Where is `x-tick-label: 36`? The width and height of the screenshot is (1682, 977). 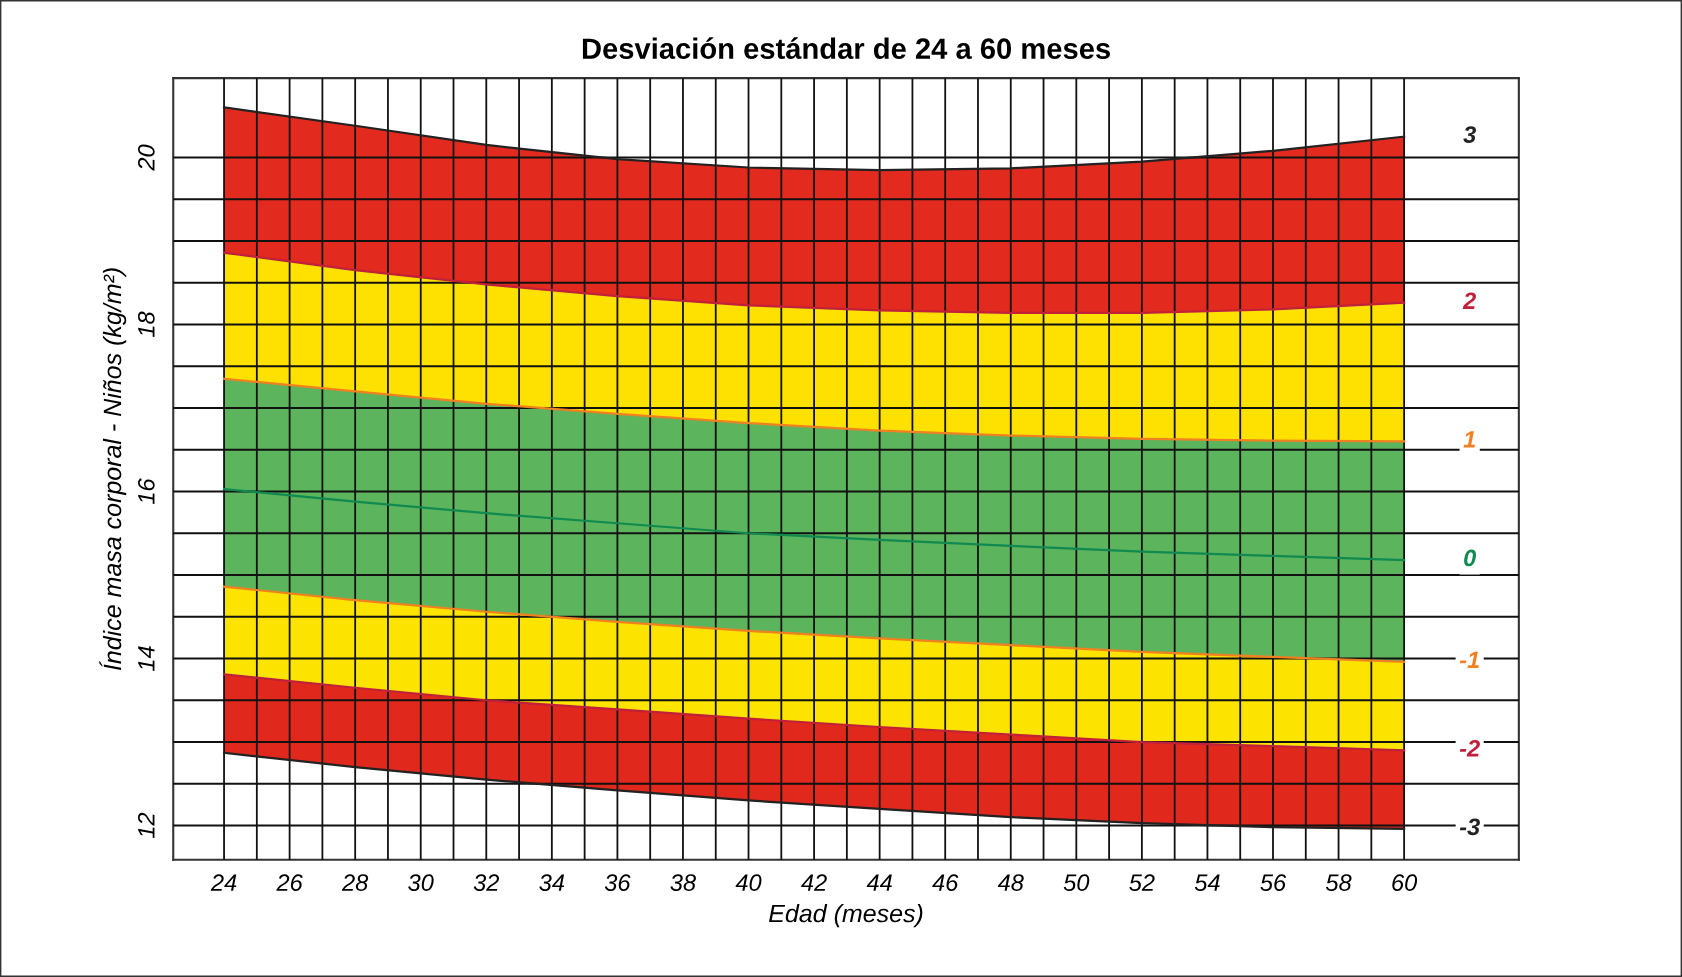
x-tick-label: 36 is located at coordinates (617, 882).